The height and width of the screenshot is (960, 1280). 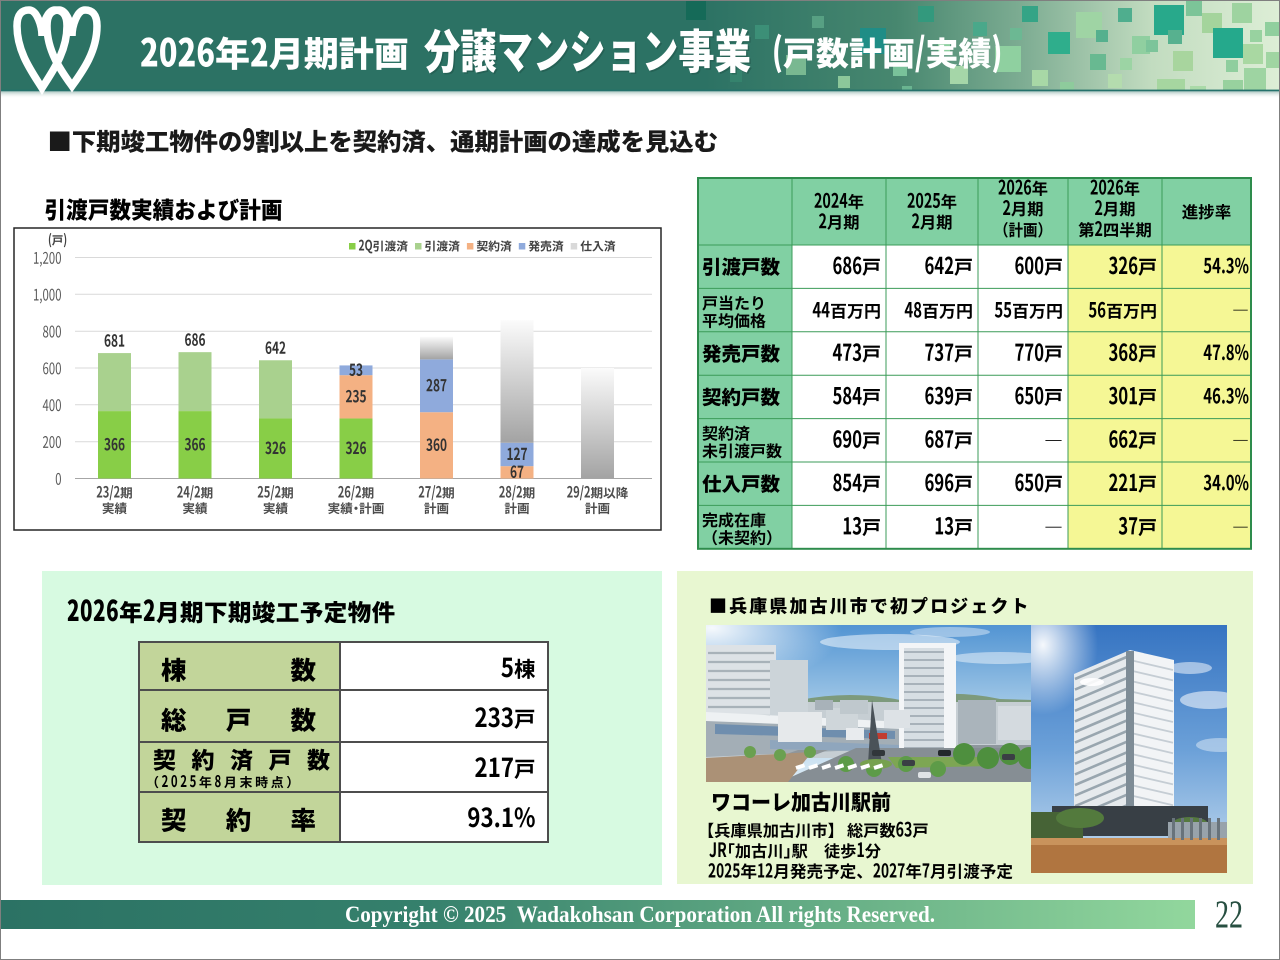 I want to click on svg-text: 22, so click(x=1229, y=915).